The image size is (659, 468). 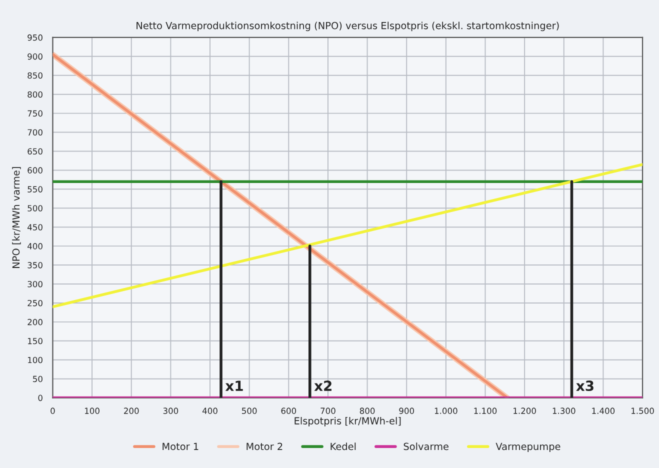 What do you see at coordinates (264, 446) in the screenshot?
I see `legend-label: Motor 2` at bounding box center [264, 446].